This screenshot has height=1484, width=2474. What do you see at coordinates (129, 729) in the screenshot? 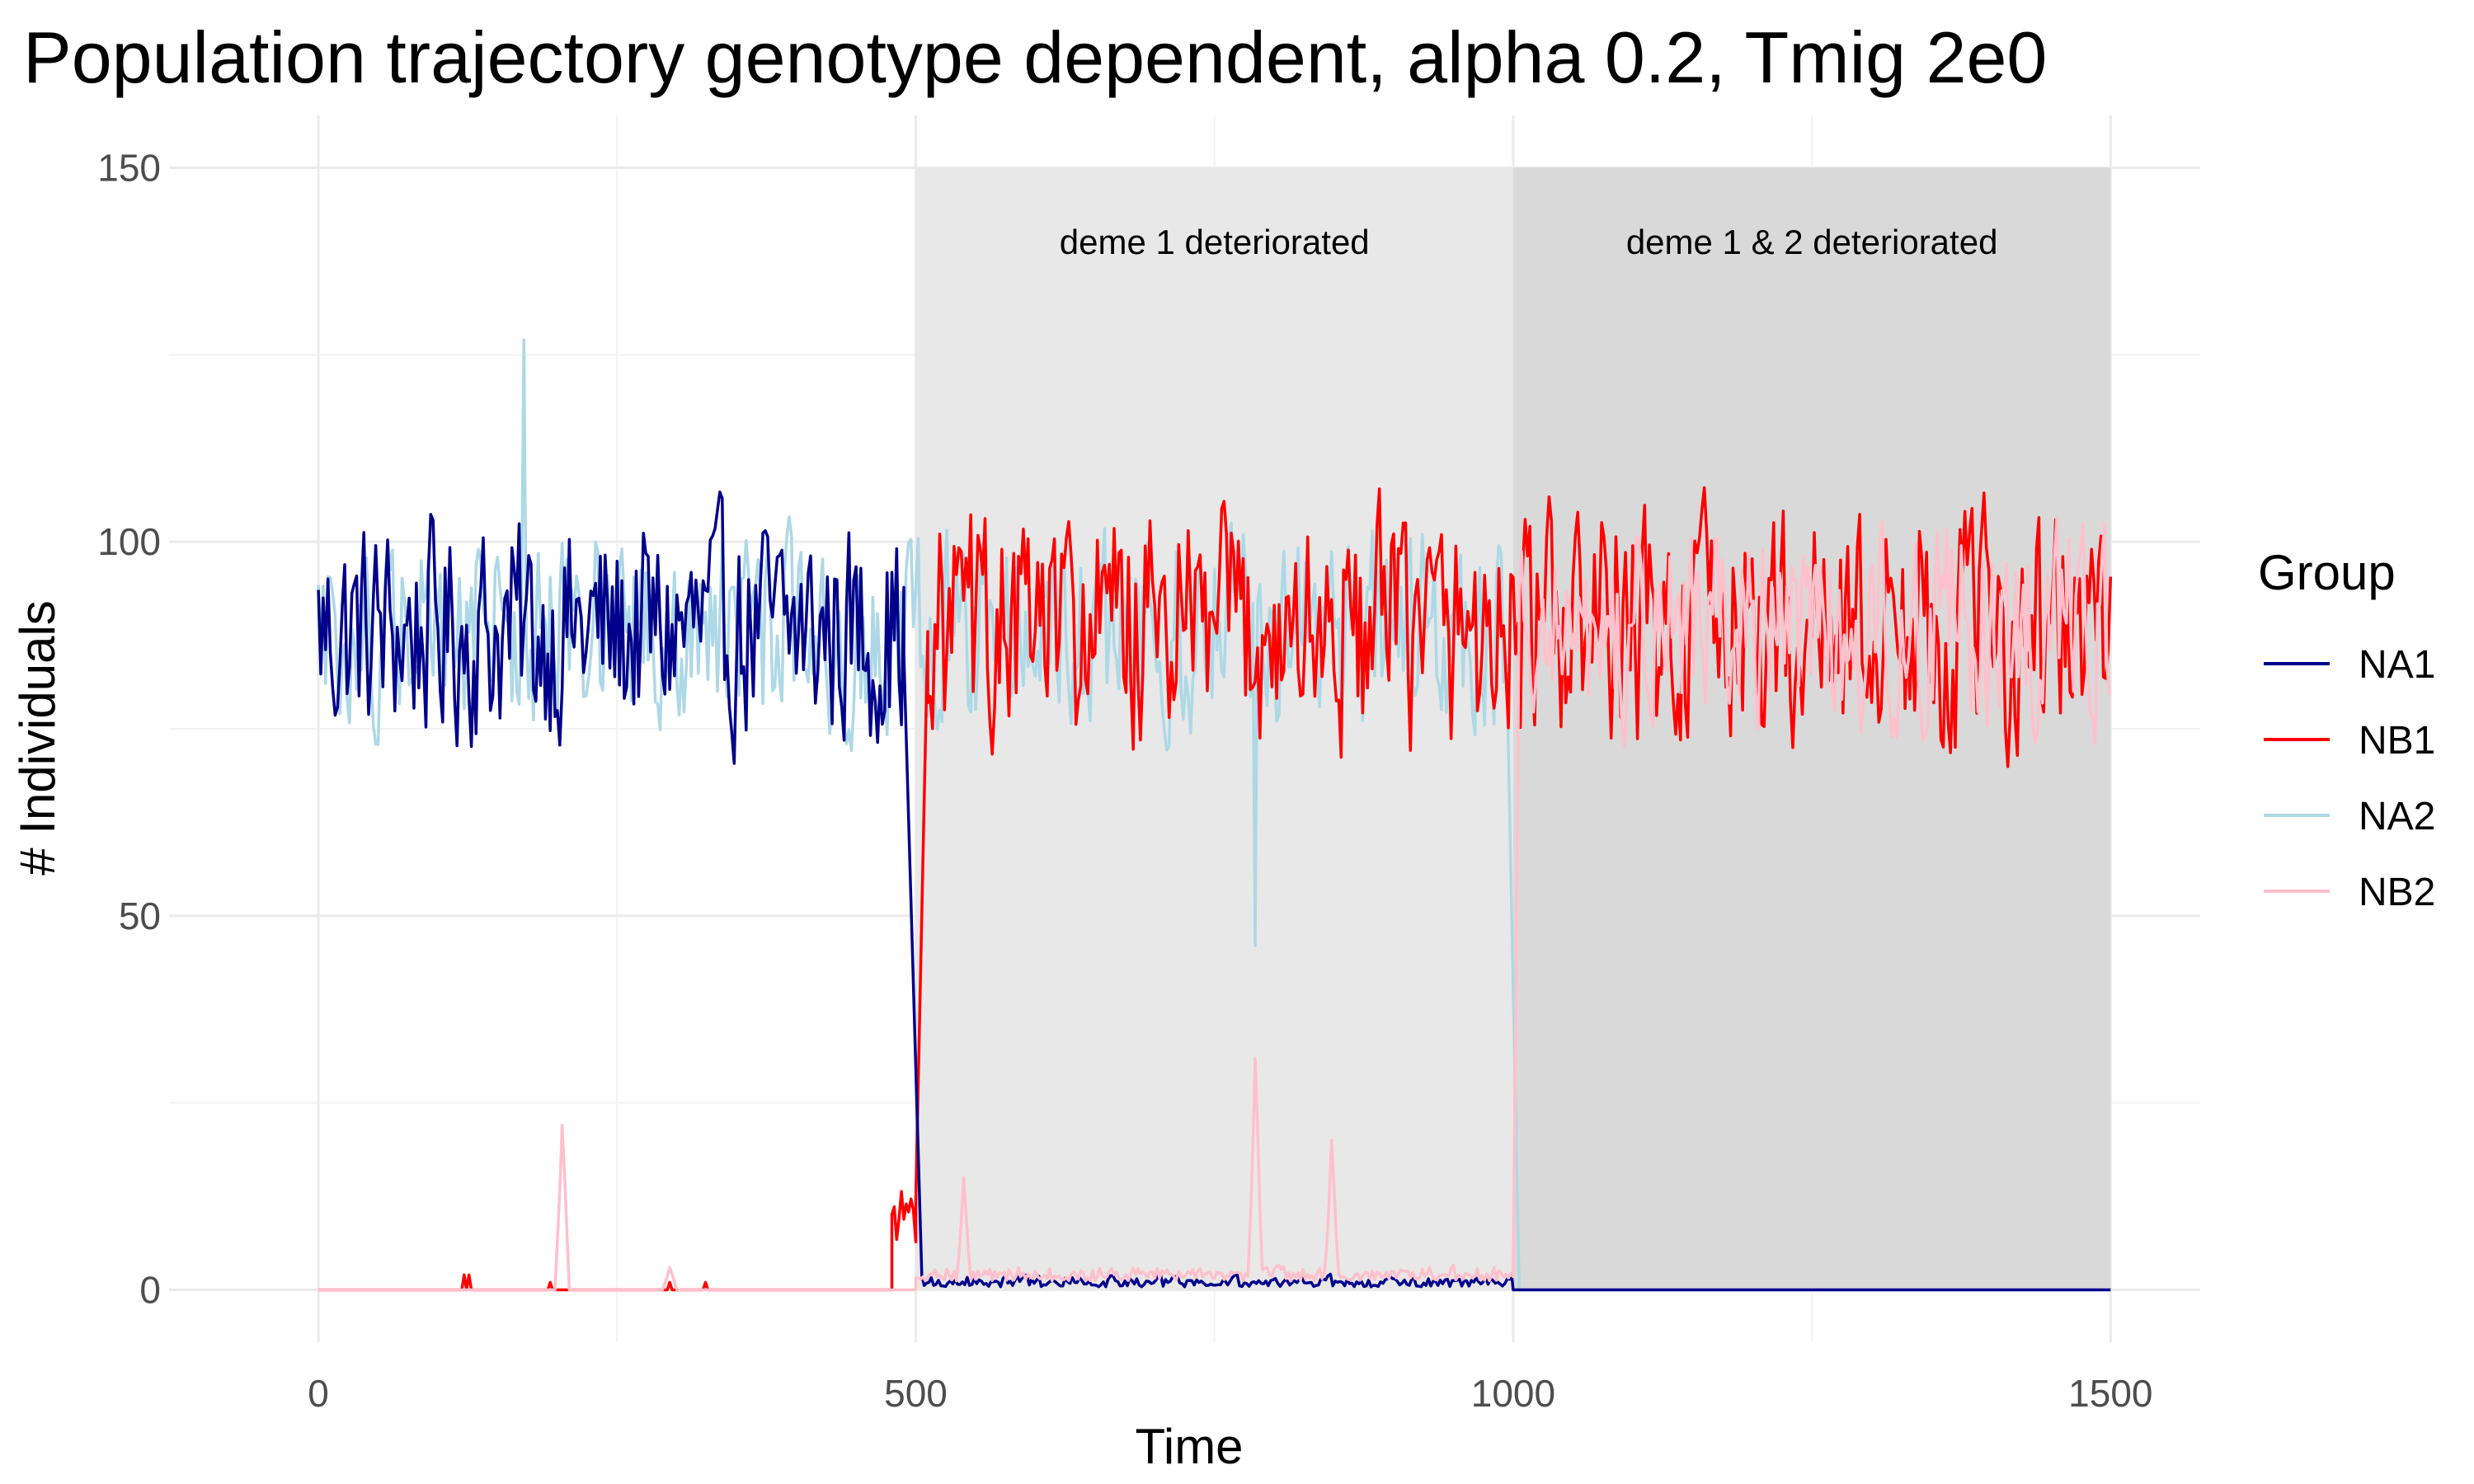
I see `y-tick-labels: 0 50 100 150` at bounding box center [129, 729].